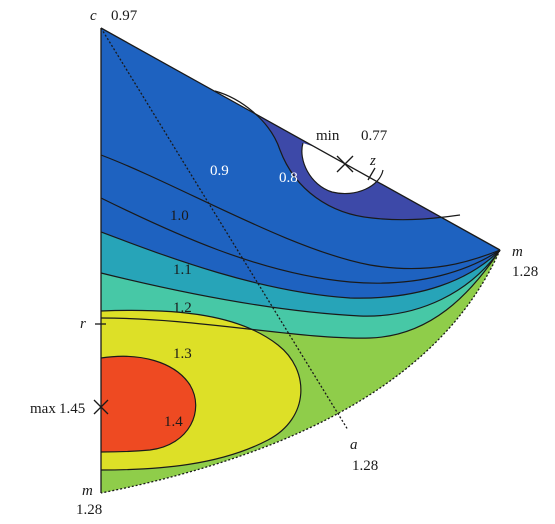 The image size is (555, 524). What do you see at coordinates (89, 510) in the screenshot?
I see `vertex-m-bottom-value: 1.28` at bounding box center [89, 510].